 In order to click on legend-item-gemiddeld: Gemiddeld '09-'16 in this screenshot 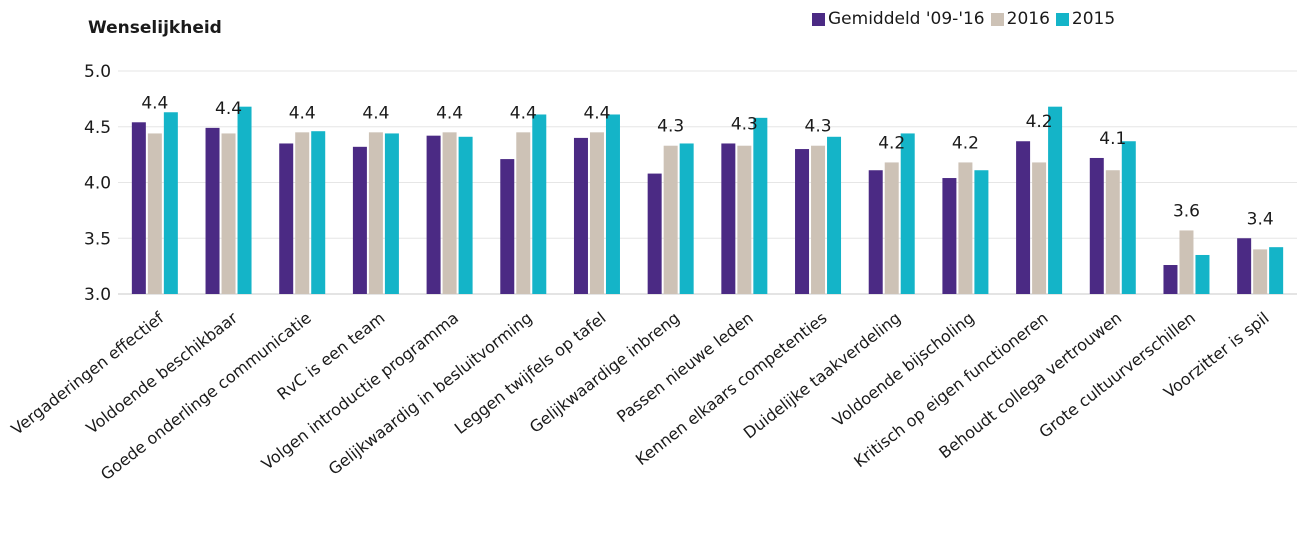, I will do `click(898, 19)`.